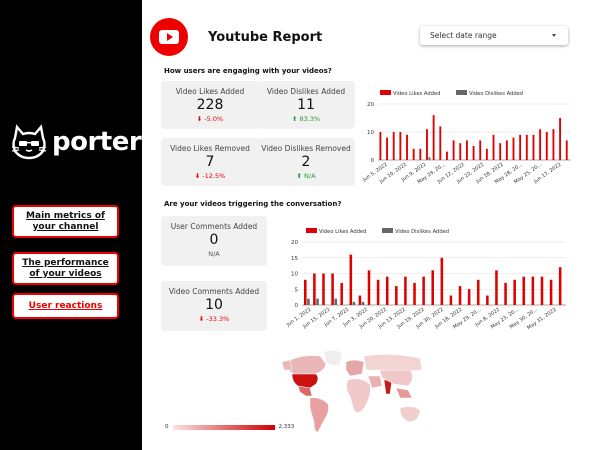 This screenshot has height=450, width=600. I want to click on card-likes-added: Video Likes Added 228 ⬇ -5.0%, so click(210, 105).